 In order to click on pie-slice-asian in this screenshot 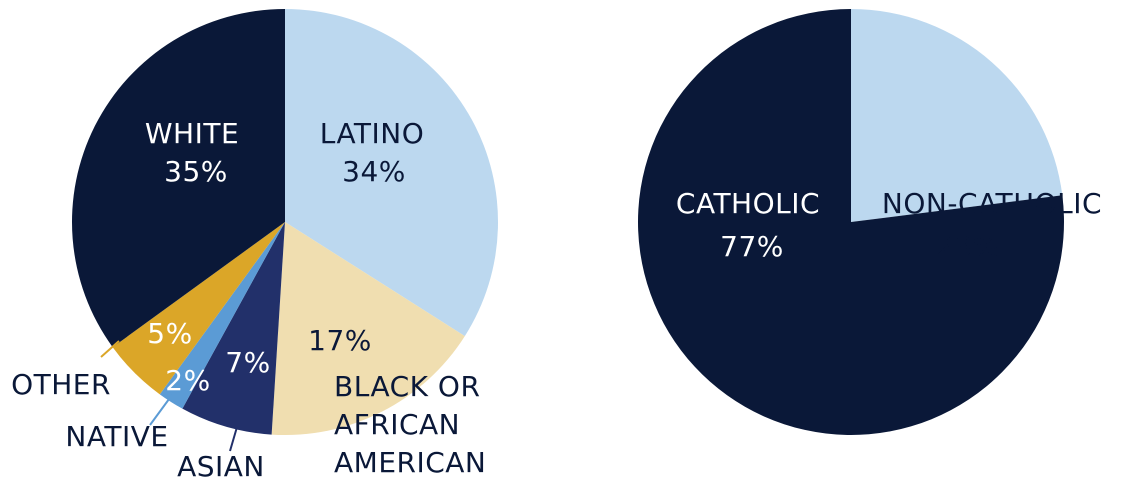, I will do `click(233, 328)`.